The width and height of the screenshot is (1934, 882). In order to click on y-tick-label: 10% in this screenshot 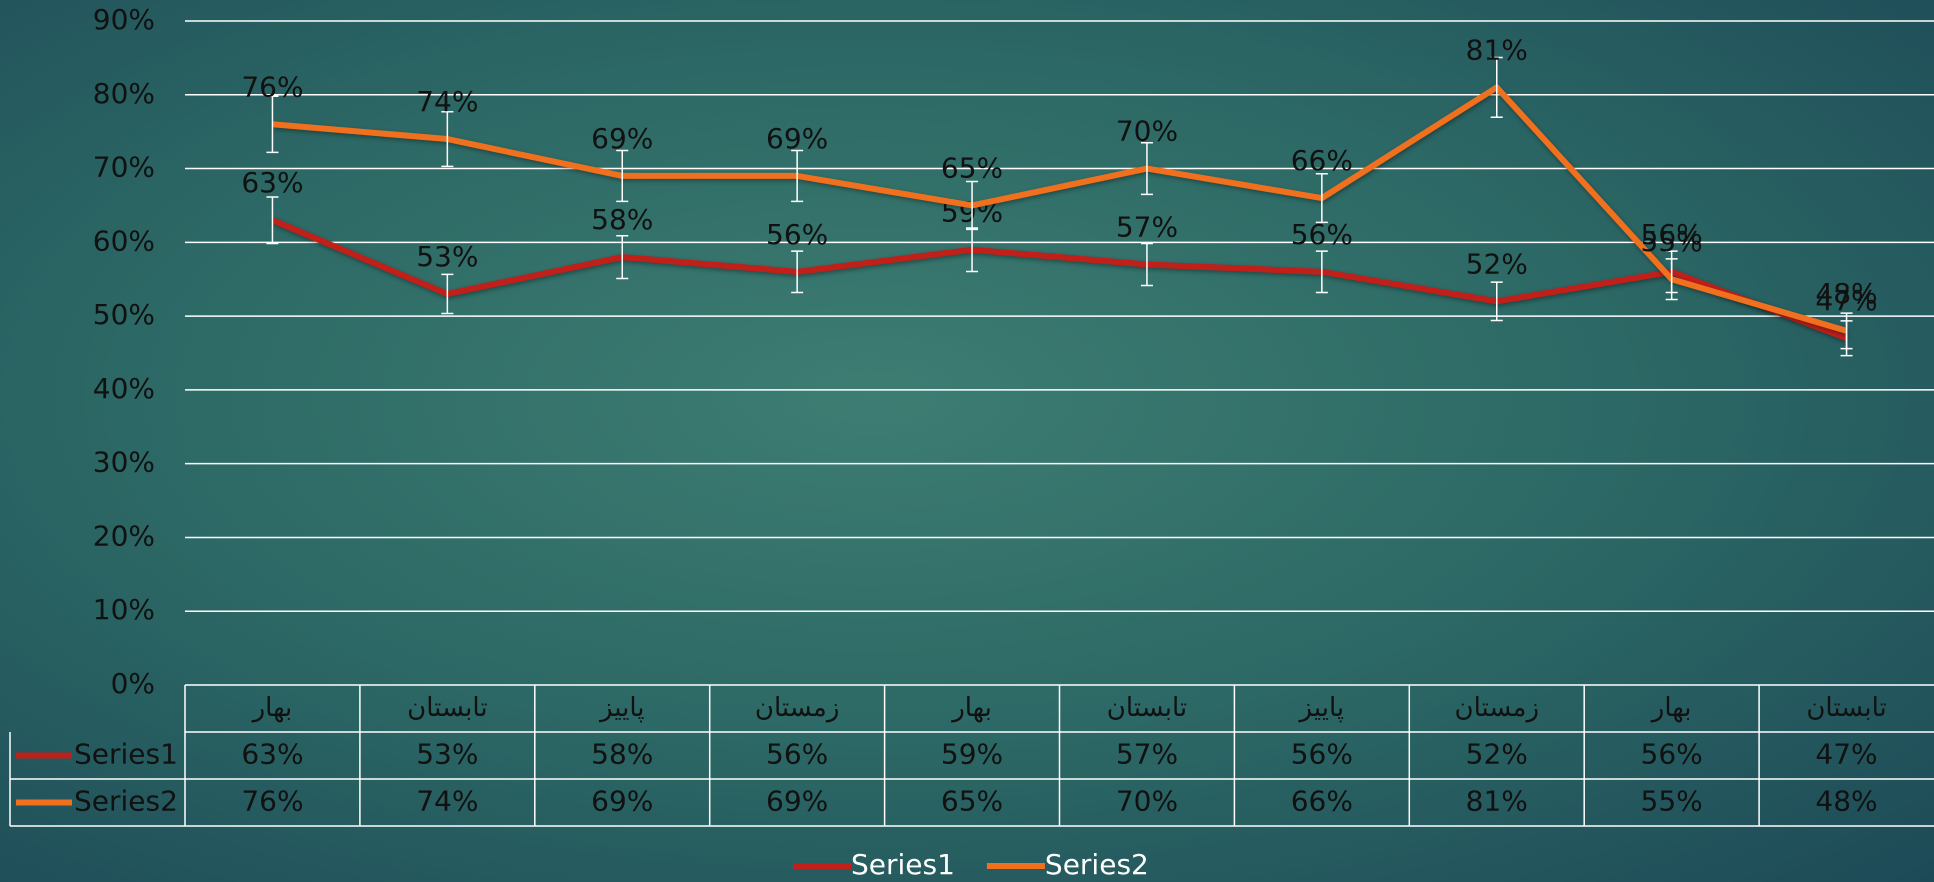, I will do `click(124, 609)`.